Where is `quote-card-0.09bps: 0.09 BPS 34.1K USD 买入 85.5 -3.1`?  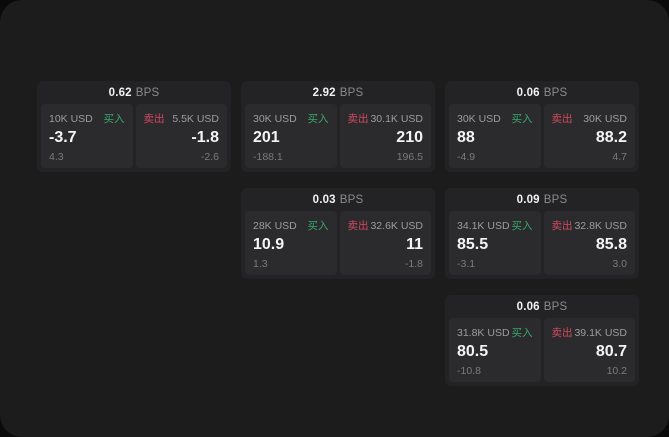 quote-card-0.09bps: 0.09 BPS 34.1K USD 买入 85.5 -3.1 is located at coordinates (542, 233).